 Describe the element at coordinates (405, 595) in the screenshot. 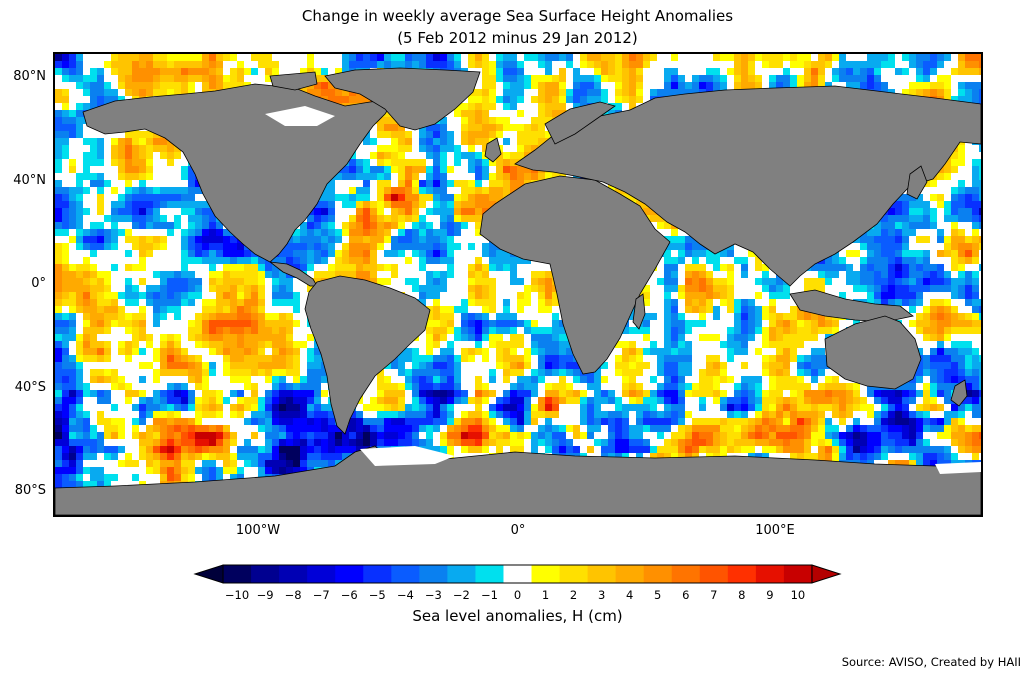

I see `colorbar-tick-label: −4` at that location.